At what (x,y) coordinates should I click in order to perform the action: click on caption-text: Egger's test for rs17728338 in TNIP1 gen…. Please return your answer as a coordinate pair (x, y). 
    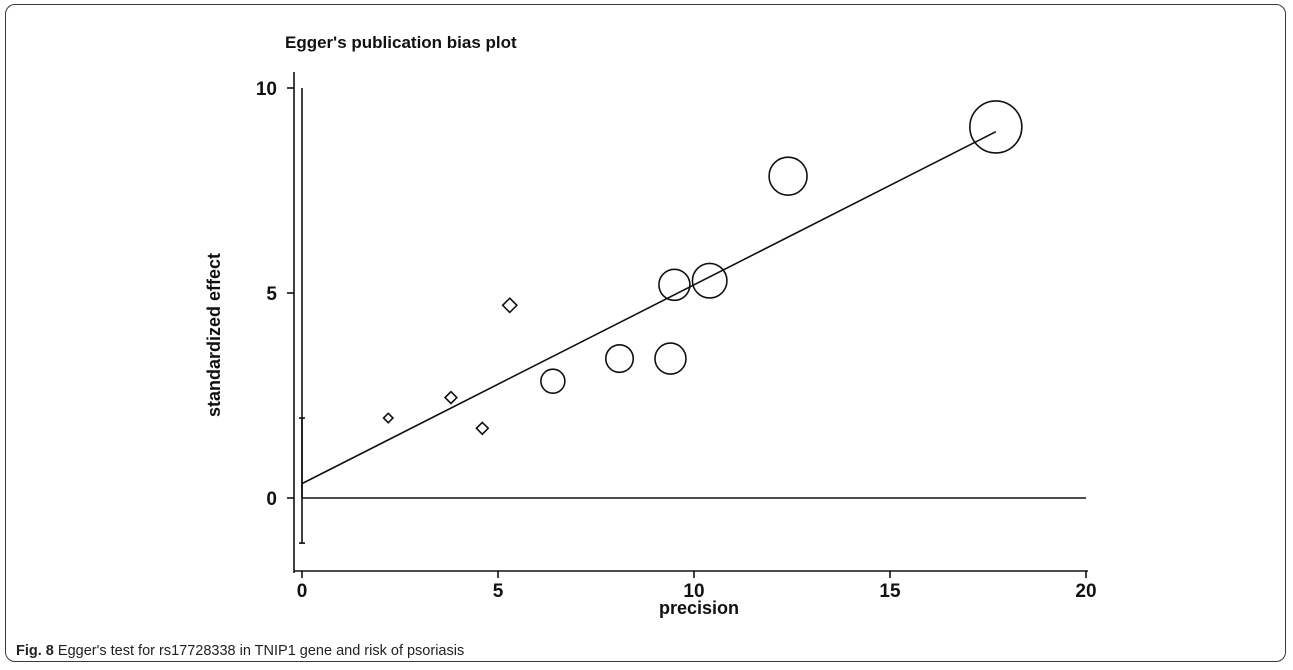
    Looking at the image, I should click on (261, 651).